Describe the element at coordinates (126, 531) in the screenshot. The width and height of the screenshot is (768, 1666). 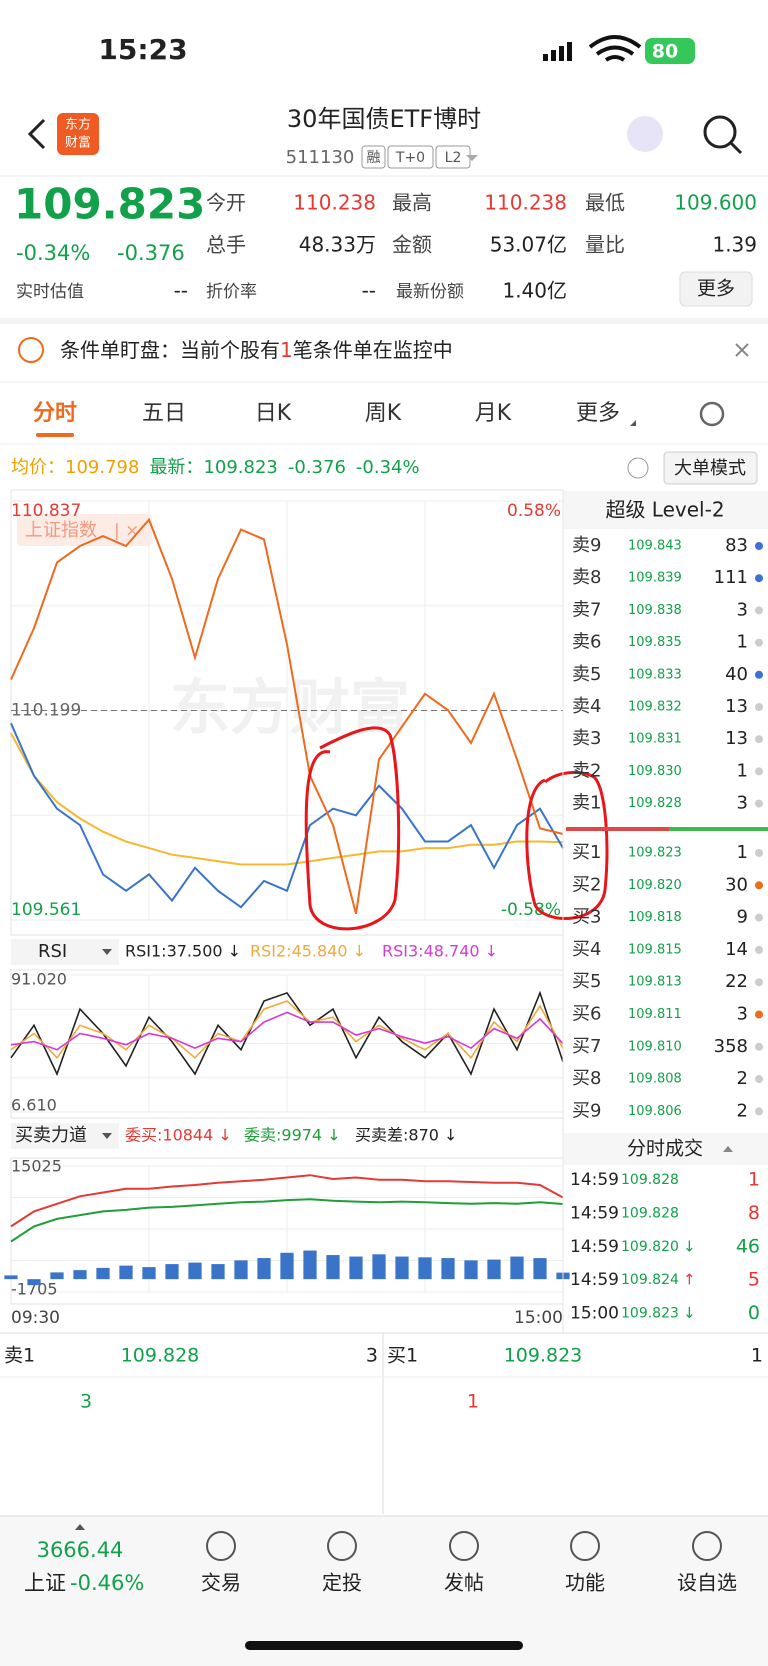
I see `overlay-tag-close: | ×` at that location.